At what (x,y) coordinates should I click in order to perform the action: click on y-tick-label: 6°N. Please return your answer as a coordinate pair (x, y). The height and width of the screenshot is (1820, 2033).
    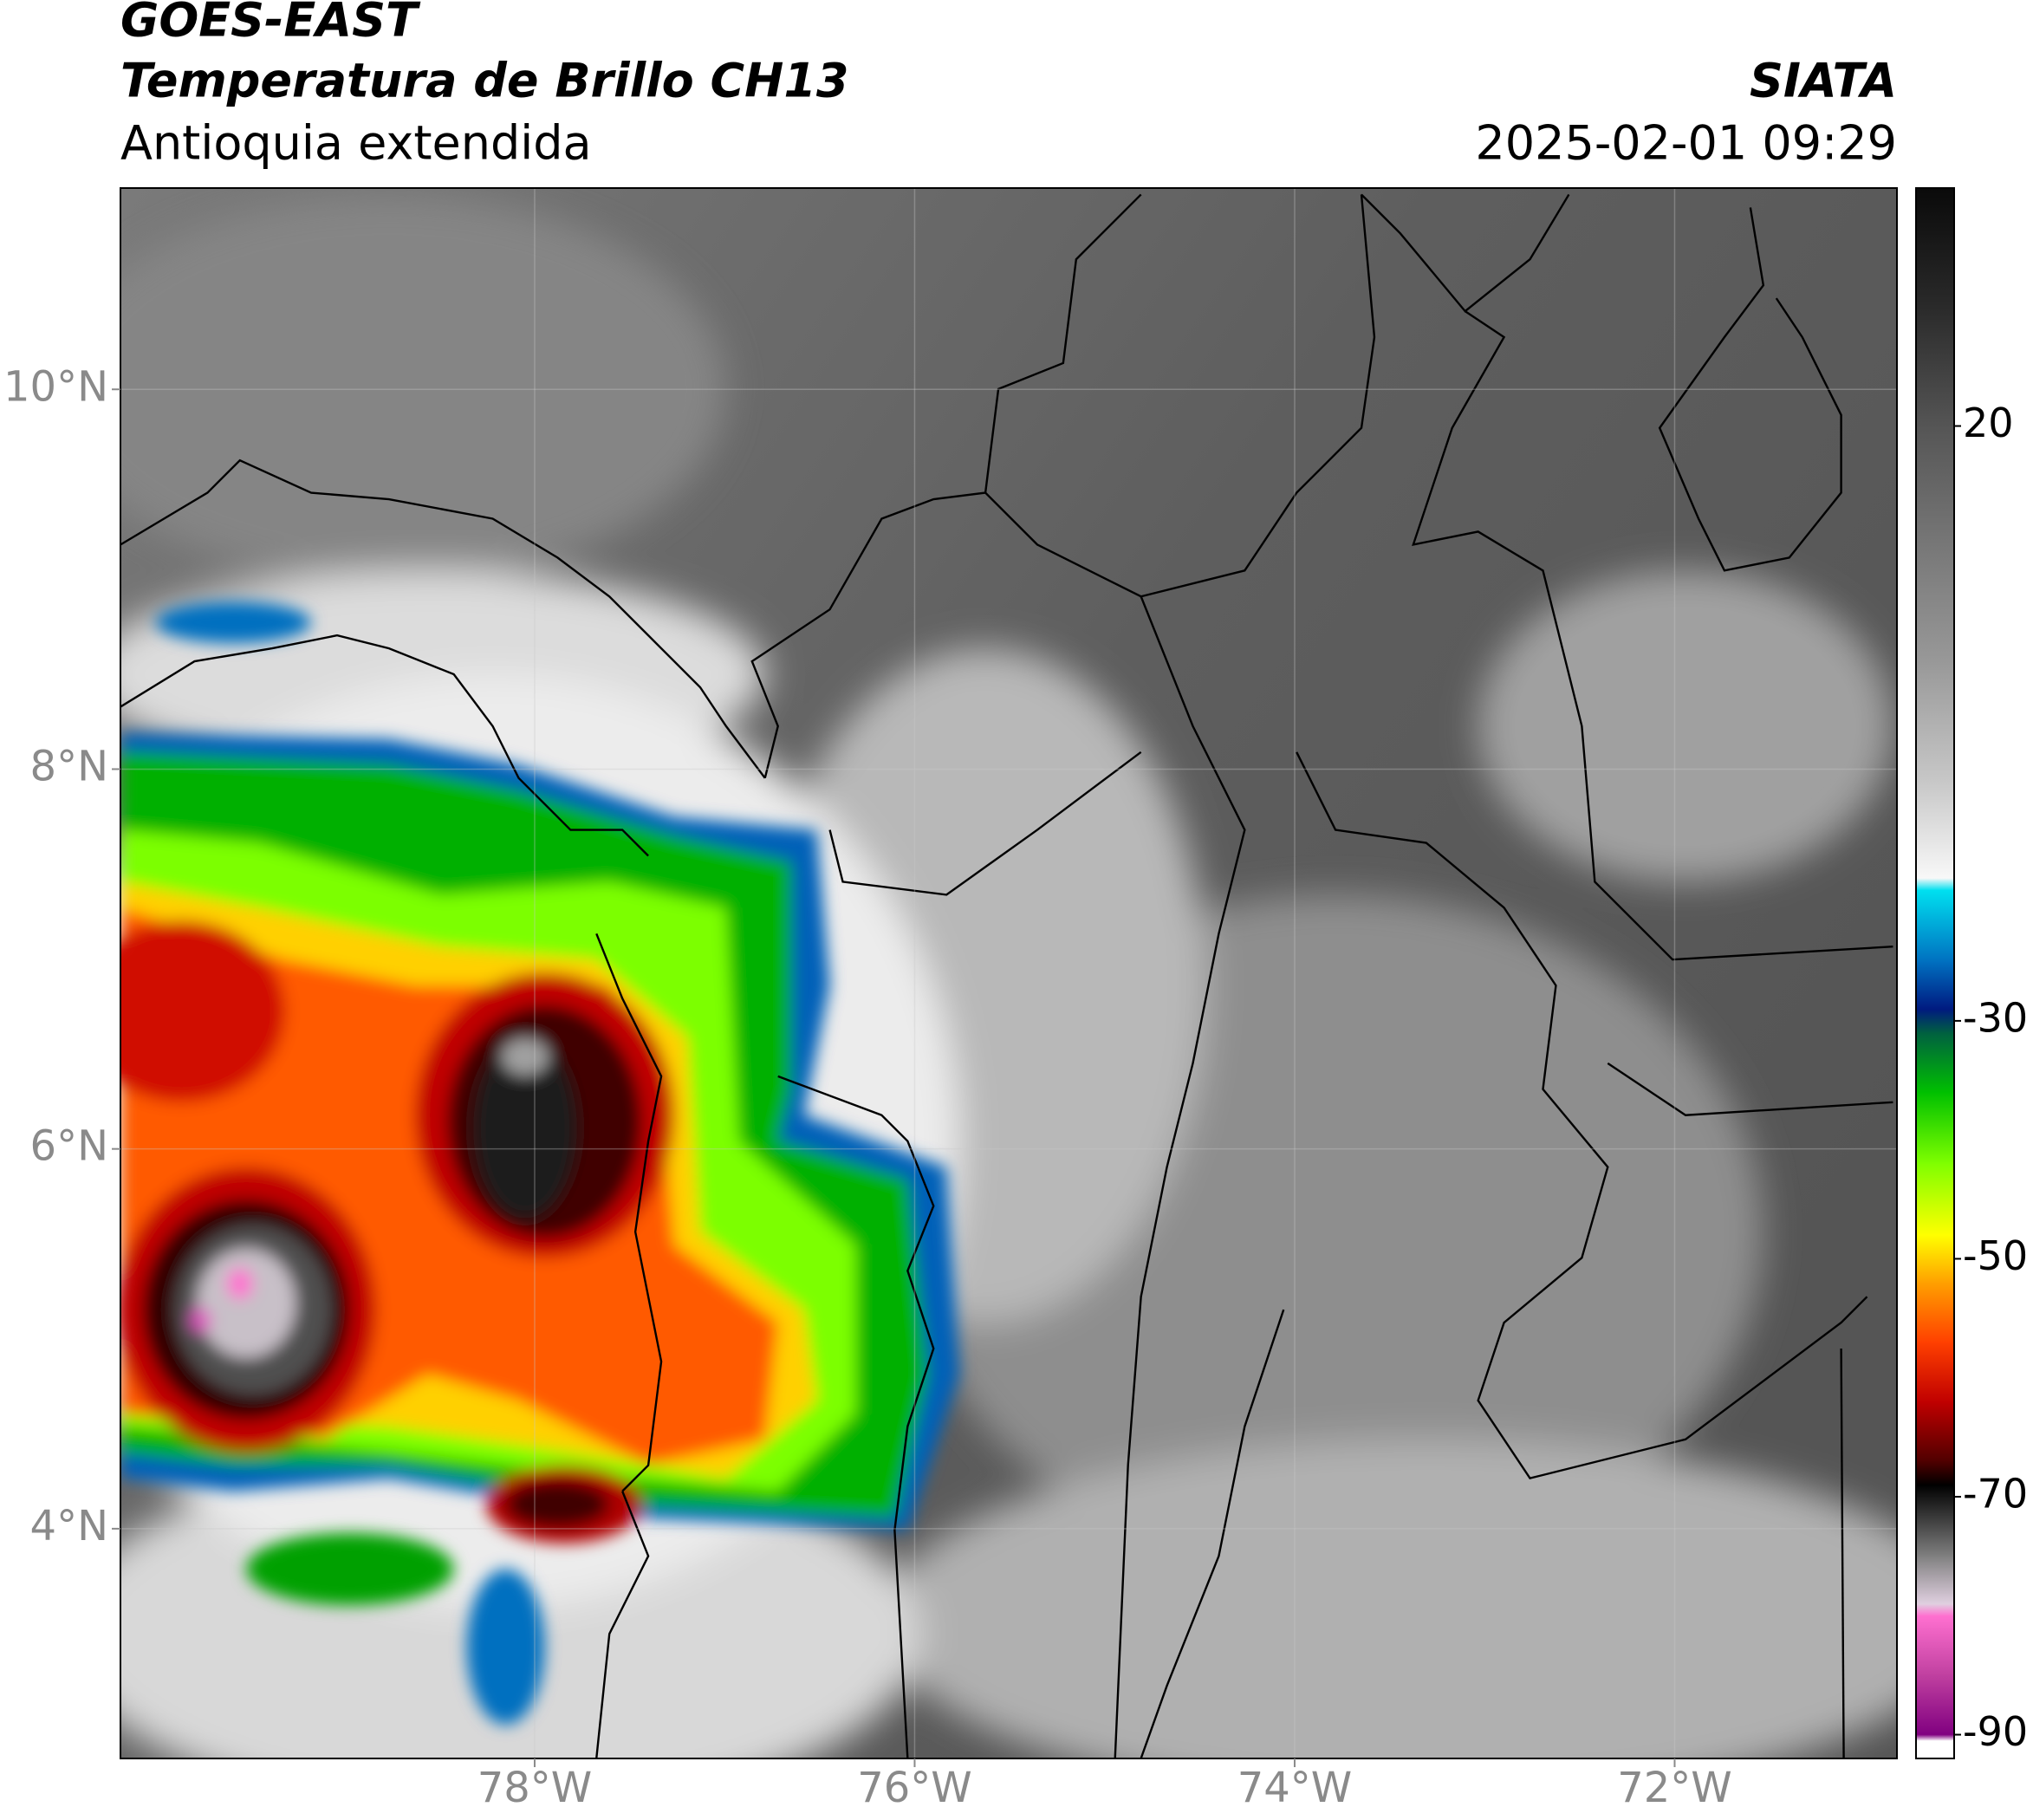
    Looking at the image, I should click on (69, 1146).